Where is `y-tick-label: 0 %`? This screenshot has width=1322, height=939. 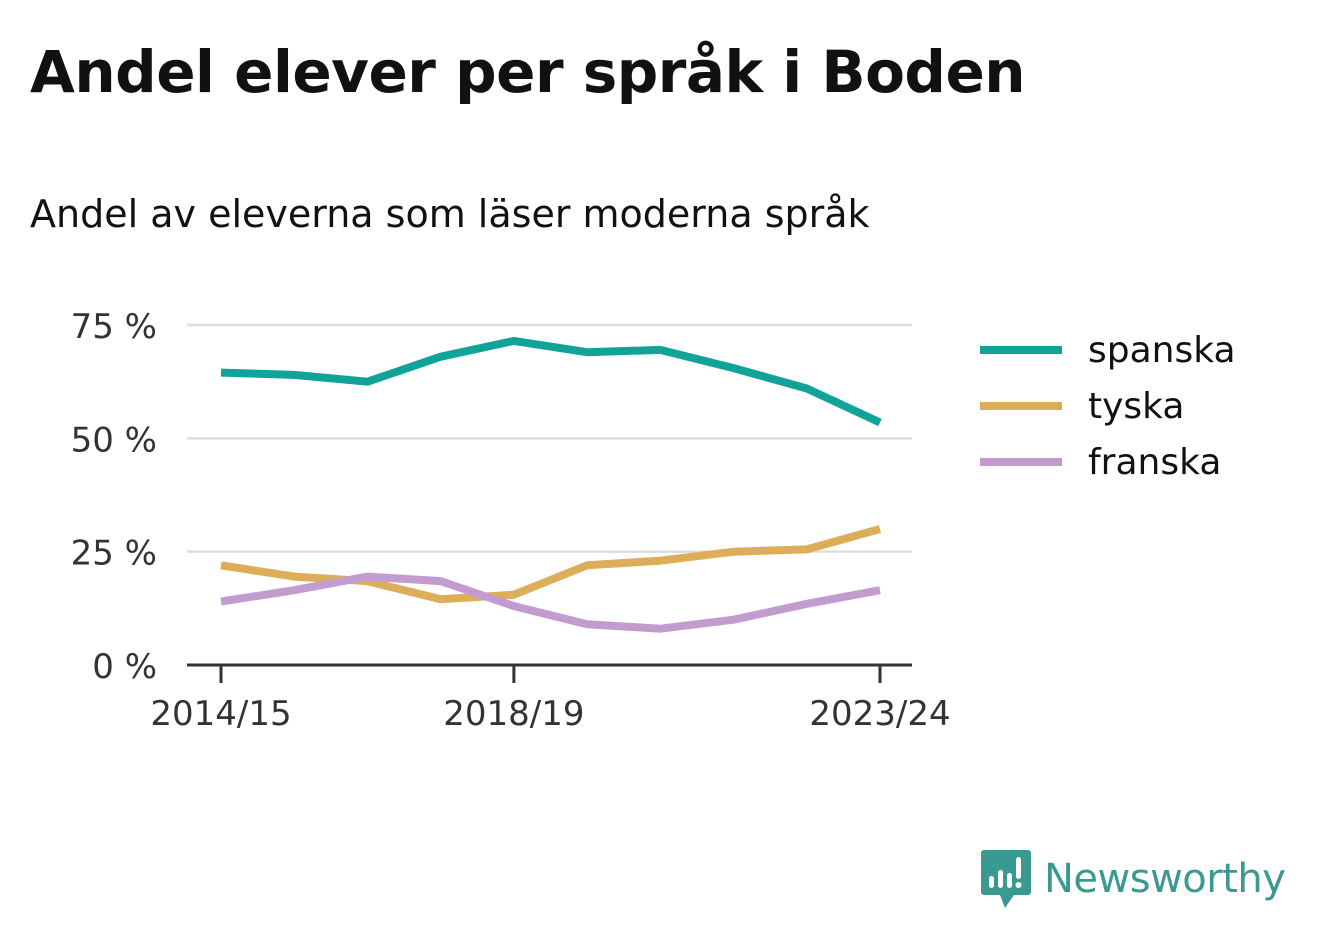
y-tick-label: 0 % is located at coordinates (124, 667).